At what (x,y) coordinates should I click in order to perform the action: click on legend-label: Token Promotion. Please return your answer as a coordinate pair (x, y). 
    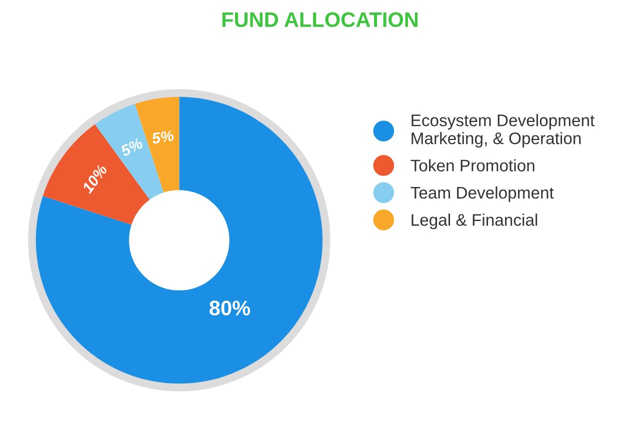
    Looking at the image, I should click on (472, 165).